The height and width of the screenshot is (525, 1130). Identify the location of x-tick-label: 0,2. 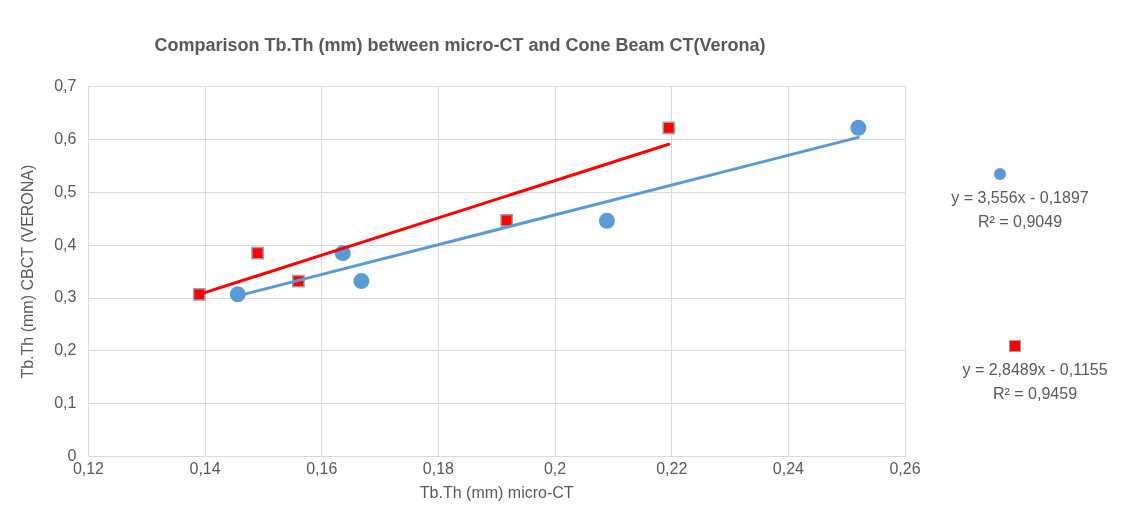
(555, 468).